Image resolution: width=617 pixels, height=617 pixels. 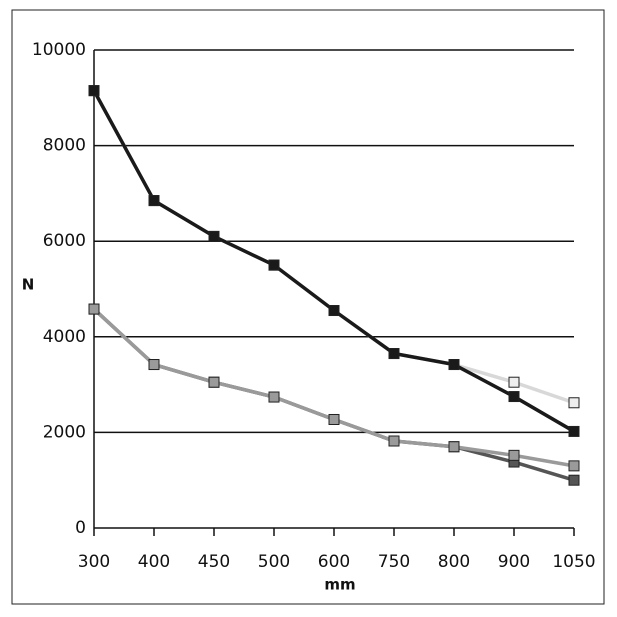 What do you see at coordinates (64, 337) in the screenshot?
I see `y-tick-label: 4000` at bounding box center [64, 337].